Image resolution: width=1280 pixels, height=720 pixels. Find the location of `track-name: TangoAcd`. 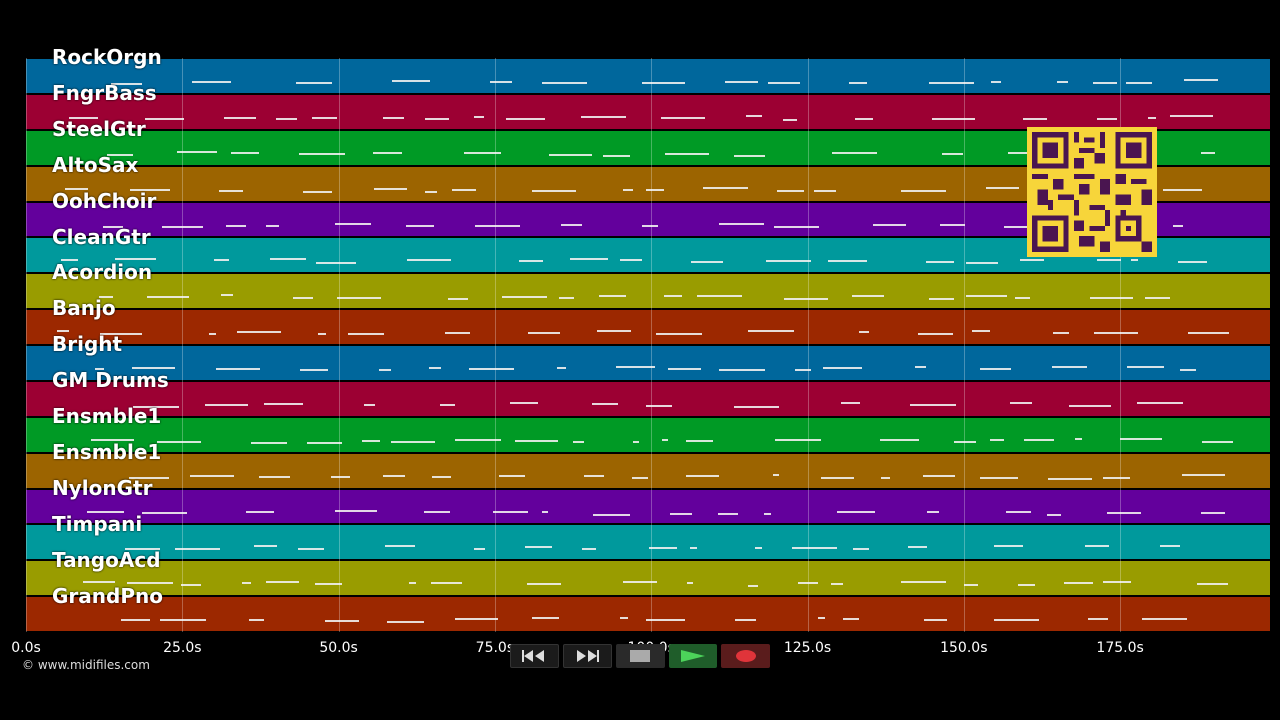

track-name: TangoAcd is located at coordinates (106, 559).